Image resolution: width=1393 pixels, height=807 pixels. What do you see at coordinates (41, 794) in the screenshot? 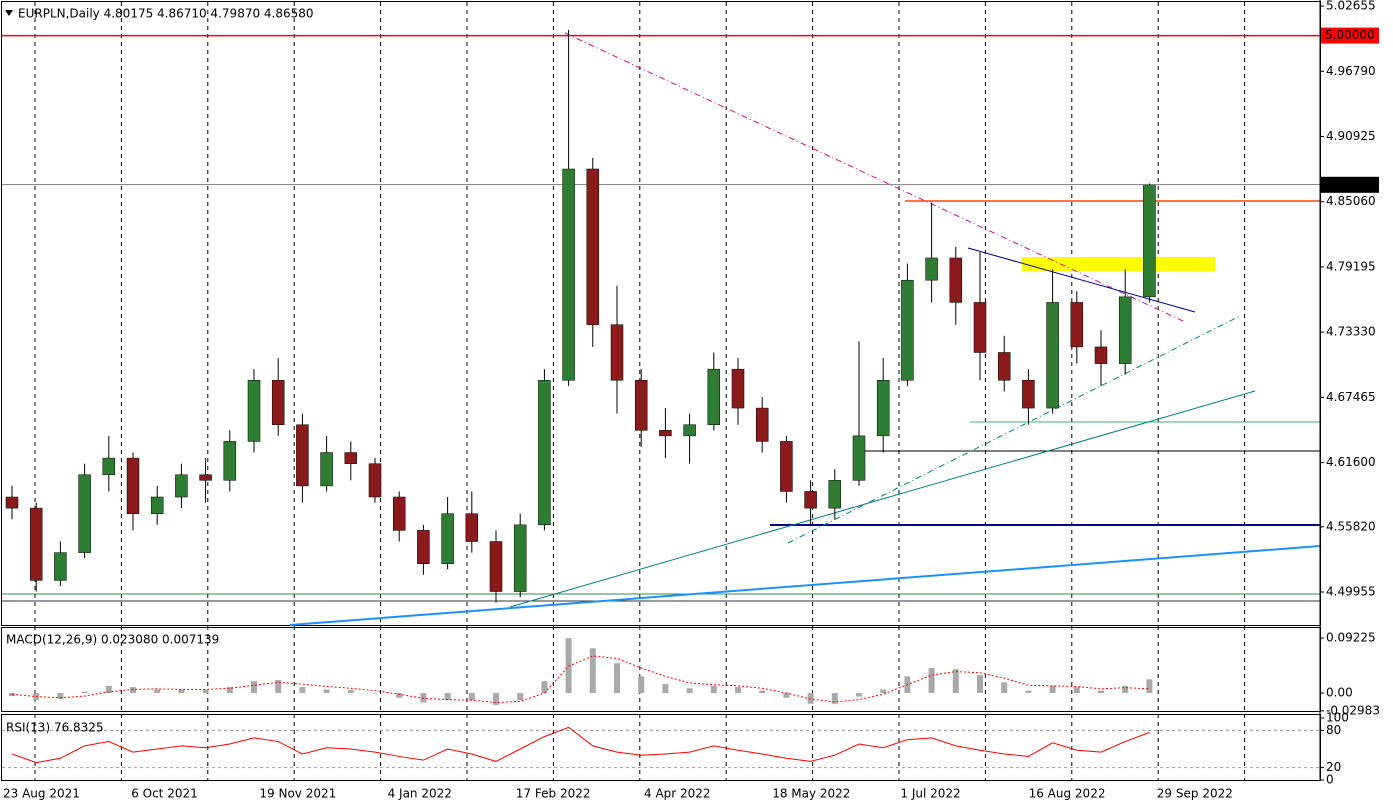
I see `x-tick-label: 23 Aug 2021` at bounding box center [41, 794].